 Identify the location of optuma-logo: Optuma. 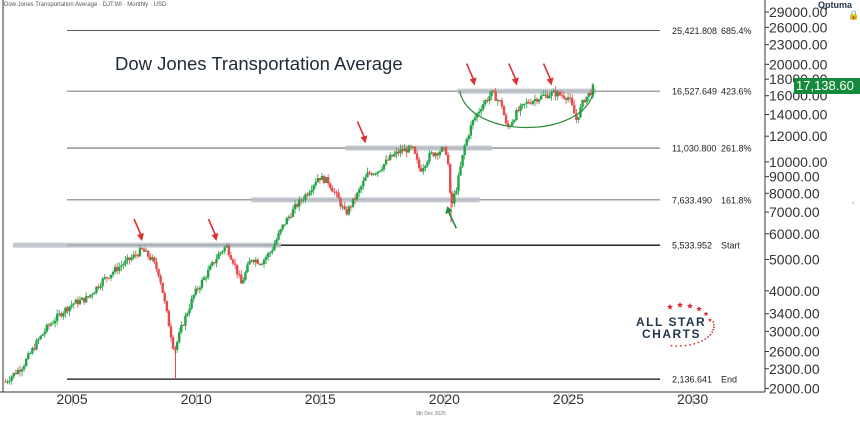
(835, 5).